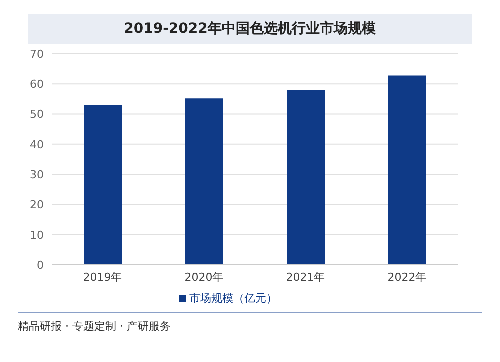 The height and width of the screenshot is (362, 500). I want to click on y-tick-label: 50, so click(37, 115).